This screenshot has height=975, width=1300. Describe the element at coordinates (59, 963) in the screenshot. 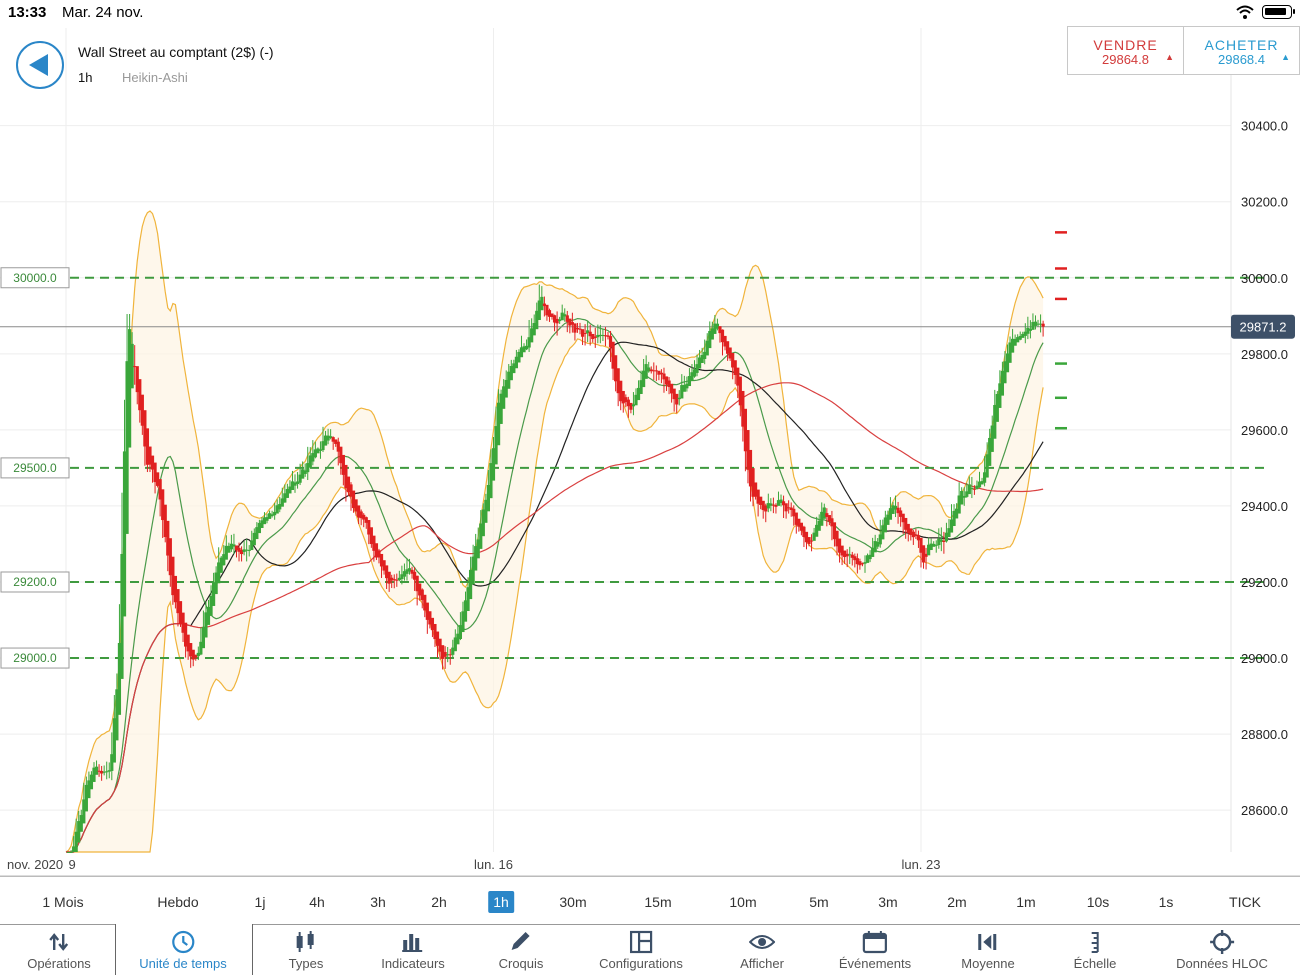

I see `toolbar-label: Opérations` at that location.